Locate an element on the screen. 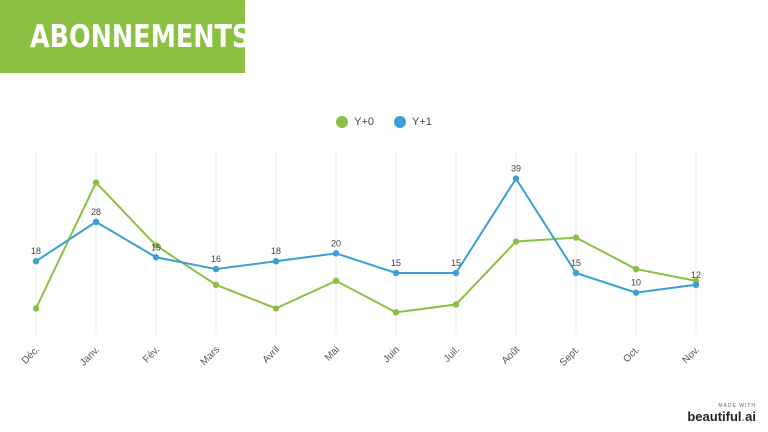  x-tick-label: Nov. is located at coordinates (691, 355).